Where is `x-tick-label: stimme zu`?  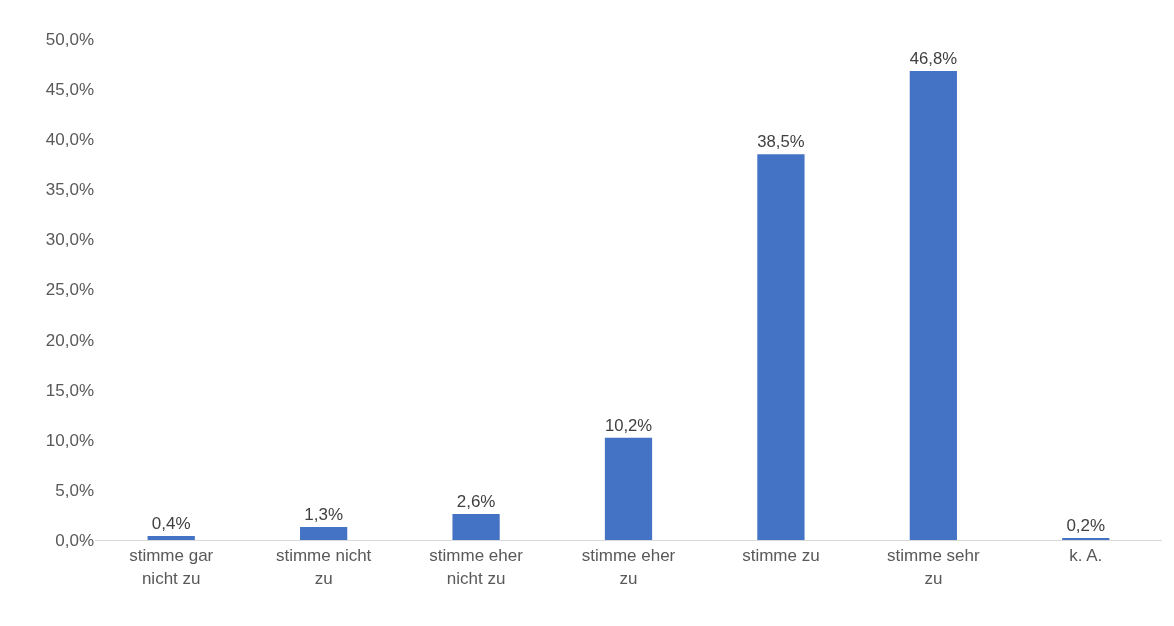 x-tick-label: stimme zu is located at coordinates (781, 556).